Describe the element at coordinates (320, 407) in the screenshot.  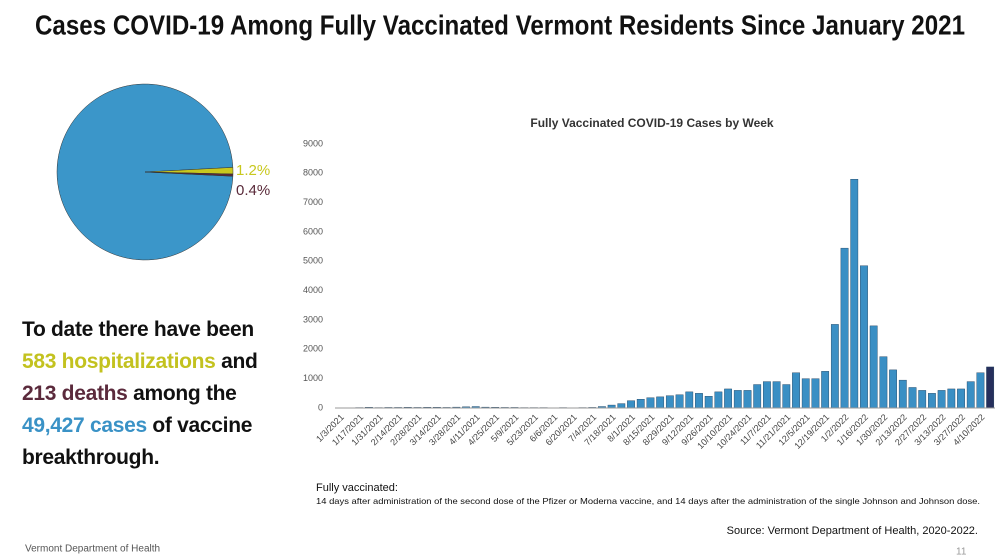
I see `y-tick-label: 0` at that location.